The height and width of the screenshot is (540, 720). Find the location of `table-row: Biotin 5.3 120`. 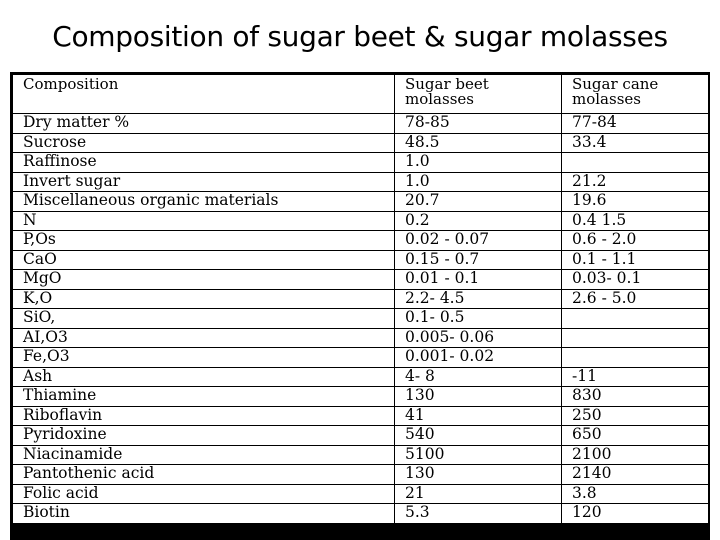

table-row: Biotin 5.3 120 is located at coordinates (360, 513).